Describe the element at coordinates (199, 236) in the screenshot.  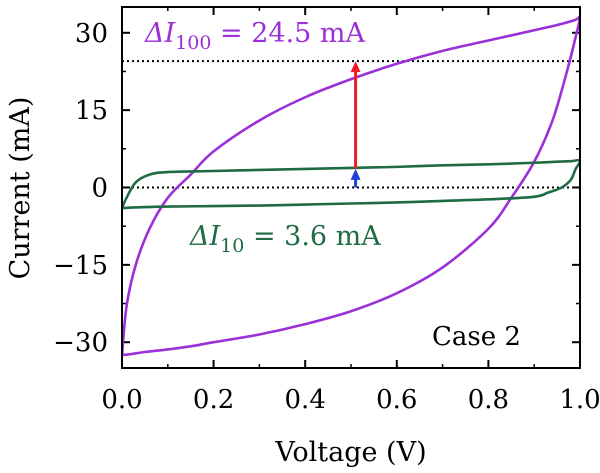
I see `annotation-delta-i10-delta: Δ` at that location.